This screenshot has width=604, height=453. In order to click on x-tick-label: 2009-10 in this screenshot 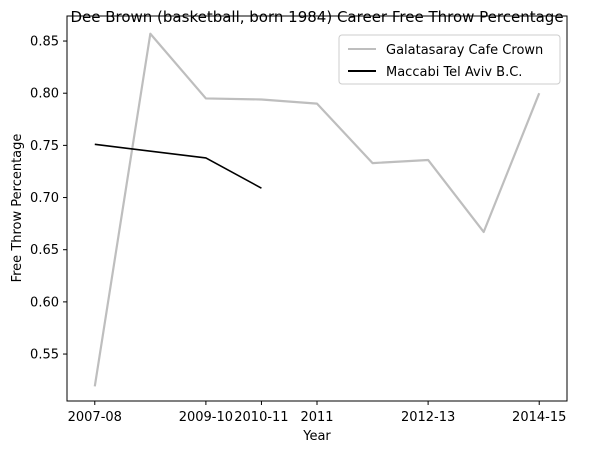, I will do `click(206, 417)`.